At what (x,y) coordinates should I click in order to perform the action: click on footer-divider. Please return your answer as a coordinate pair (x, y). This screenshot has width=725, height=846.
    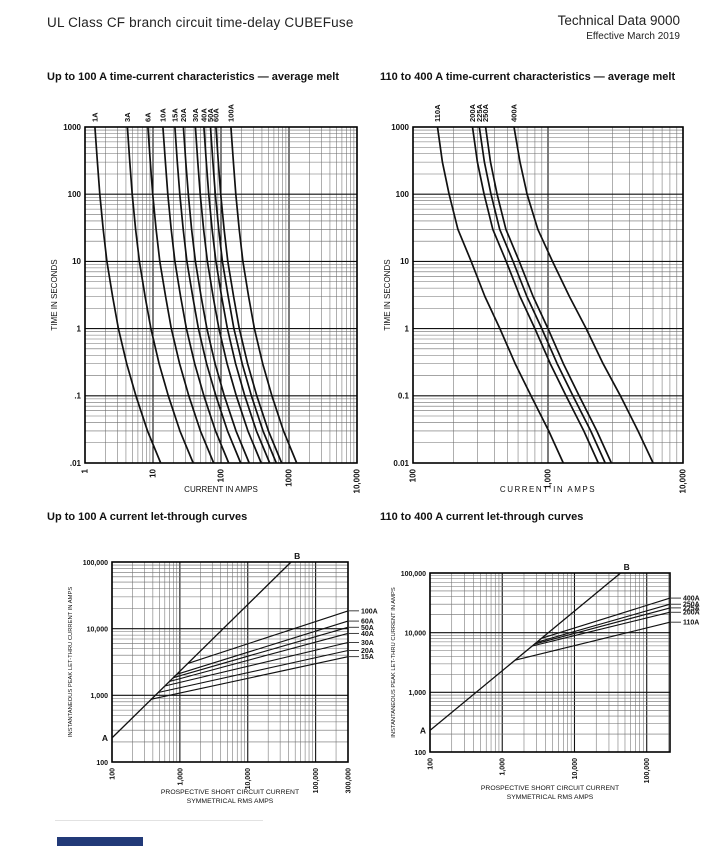
    Looking at the image, I should click on (159, 820).